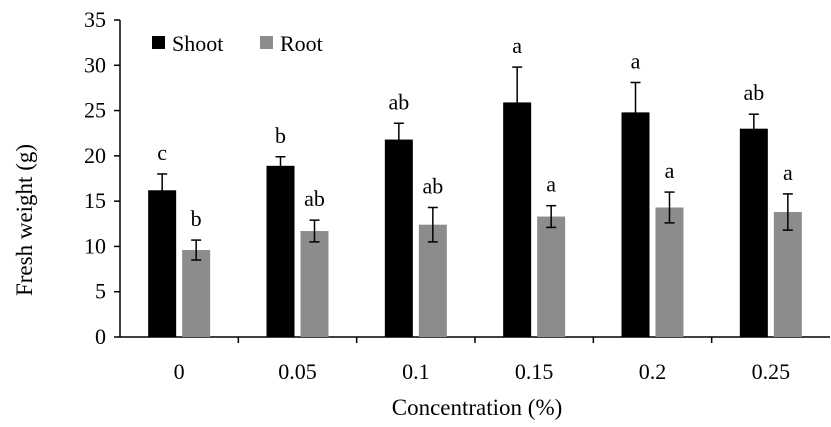 Image resolution: width=831 pixels, height=427 pixels. What do you see at coordinates (95, 155) in the screenshot?
I see `y-tick-label: 20` at bounding box center [95, 155].